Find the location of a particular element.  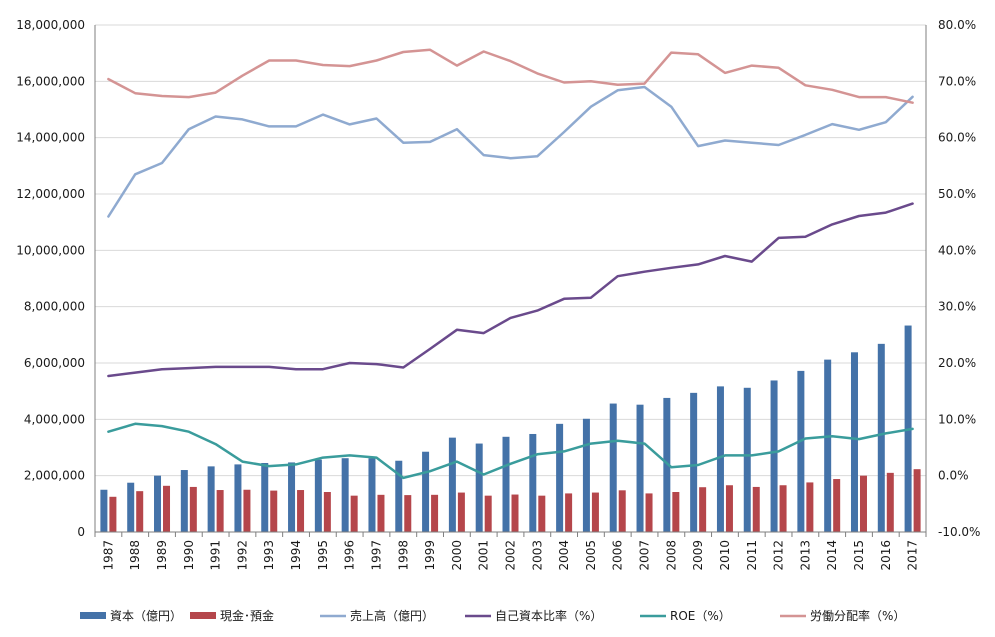

x-tick-label: 2016 is located at coordinates (886, 555).